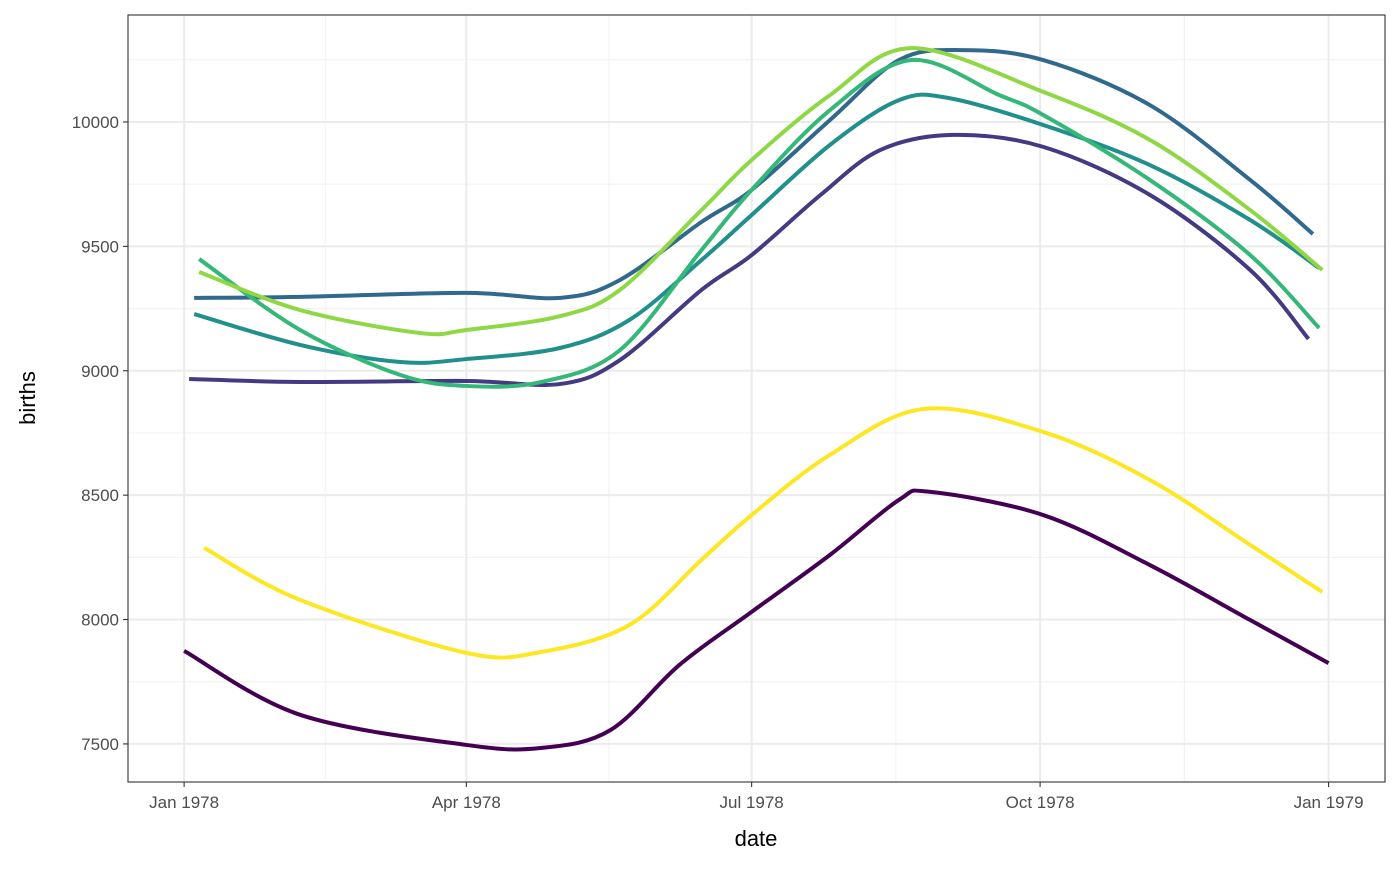  Describe the element at coordinates (100, 433) in the screenshot. I see `y-axis: 7500 8000 8500 9000 9500 10000` at that location.